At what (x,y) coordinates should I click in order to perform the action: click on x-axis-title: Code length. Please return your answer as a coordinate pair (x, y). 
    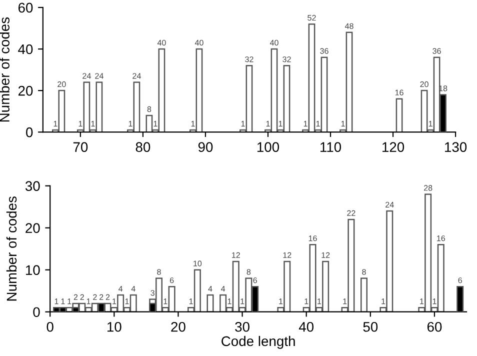
    Looking at the image, I should click on (258, 342).